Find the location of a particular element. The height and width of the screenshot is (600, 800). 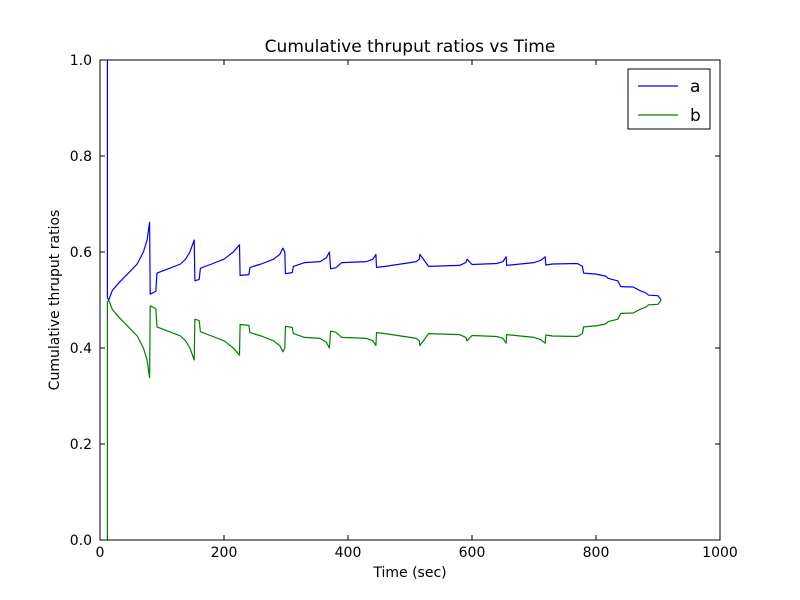

x-axis-label: Time (sec) is located at coordinates (409, 573).